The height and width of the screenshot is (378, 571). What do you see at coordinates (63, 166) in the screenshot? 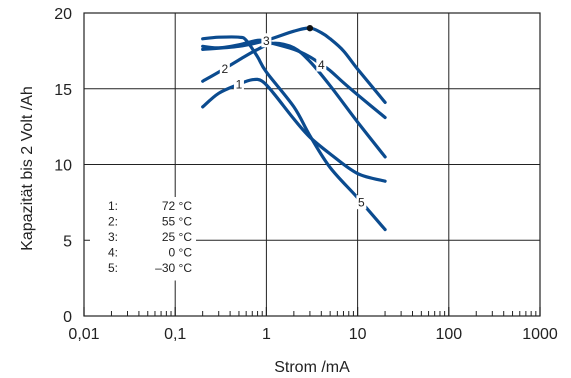
I see `y-tick-label: 10` at bounding box center [63, 166].